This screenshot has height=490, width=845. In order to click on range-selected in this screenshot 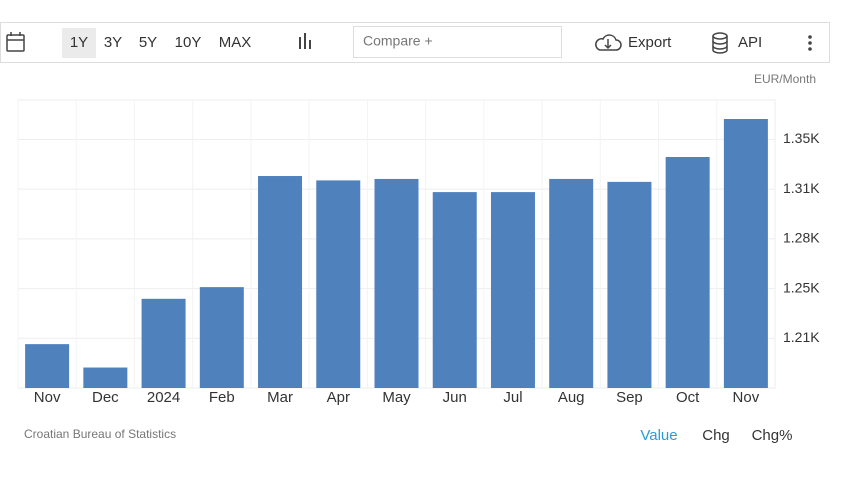, I will do `click(79, 43)`.